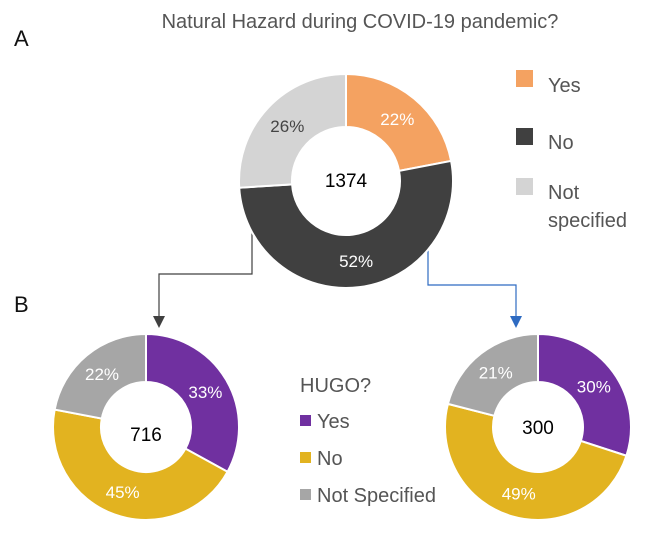 Image resolution: width=670 pixels, height=535 pixels. Describe the element at coordinates (305, 420) in the screenshot. I see `legend-b-swatch-yes` at that location.